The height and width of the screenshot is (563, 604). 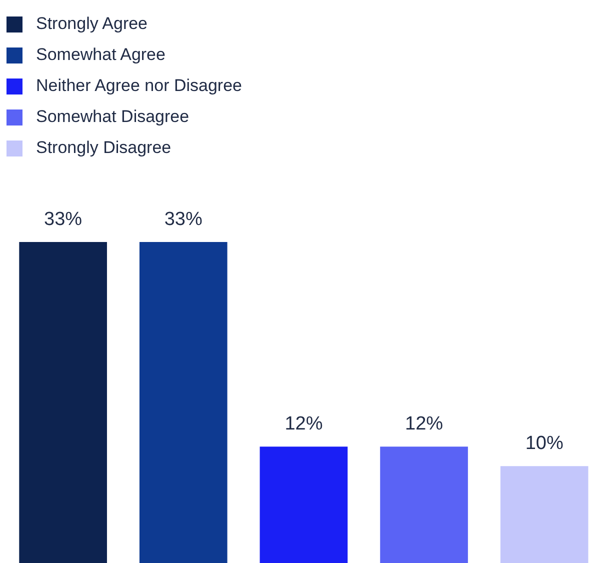 I want to click on legend-label: Strongly Disagree, so click(x=104, y=148).